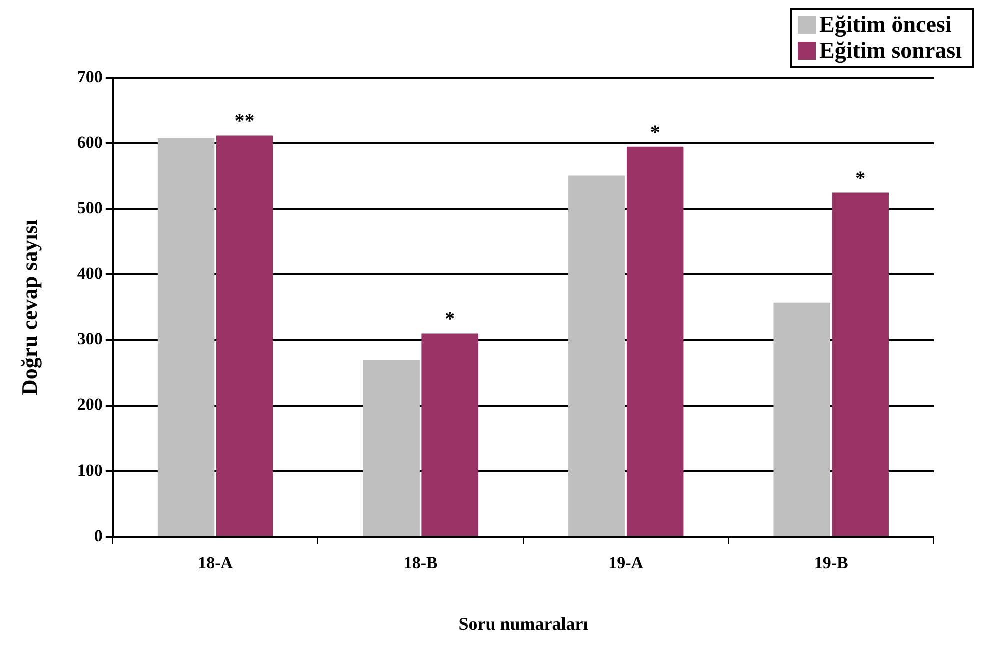  What do you see at coordinates (244, 121) in the screenshot?
I see `annotation: **` at bounding box center [244, 121].